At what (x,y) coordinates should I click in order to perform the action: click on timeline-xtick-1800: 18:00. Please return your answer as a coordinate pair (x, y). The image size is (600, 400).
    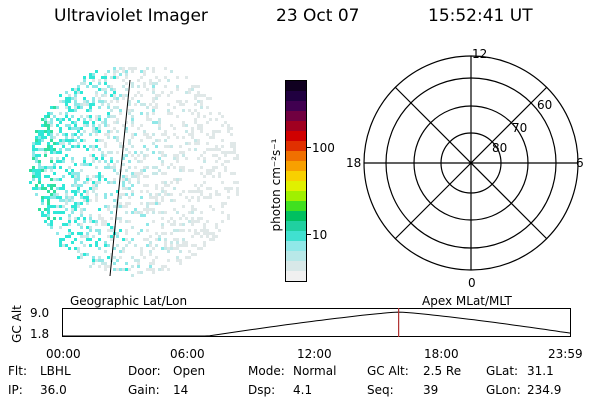
    Looking at the image, I should click on (441, 354).